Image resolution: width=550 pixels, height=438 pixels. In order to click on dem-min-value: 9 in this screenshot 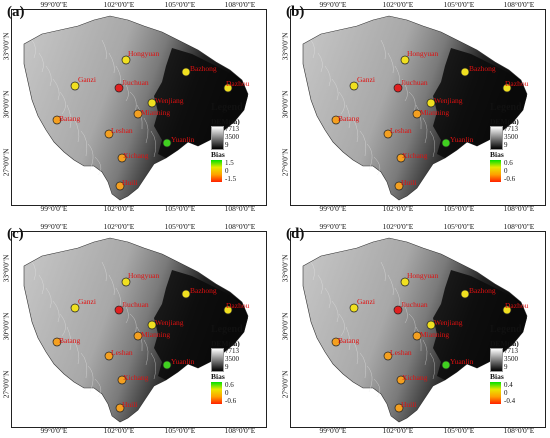, I will do `click(227, 145)`.